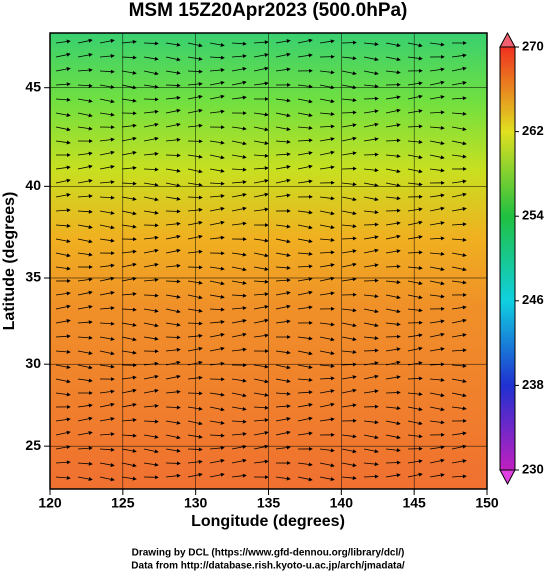 This screenshot has width=548, height=578. Describe the element at coordinates (533, 215) in the screenshot. I see `colorbar-tick-label: 254` at that location.